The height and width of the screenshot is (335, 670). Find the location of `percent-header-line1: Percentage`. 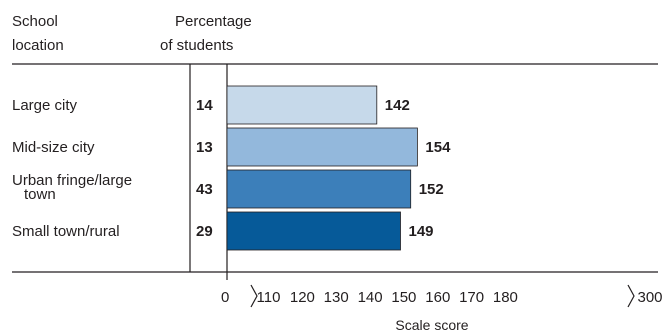

percent-header-line1: Percentage is located at coordinates (213, 21).